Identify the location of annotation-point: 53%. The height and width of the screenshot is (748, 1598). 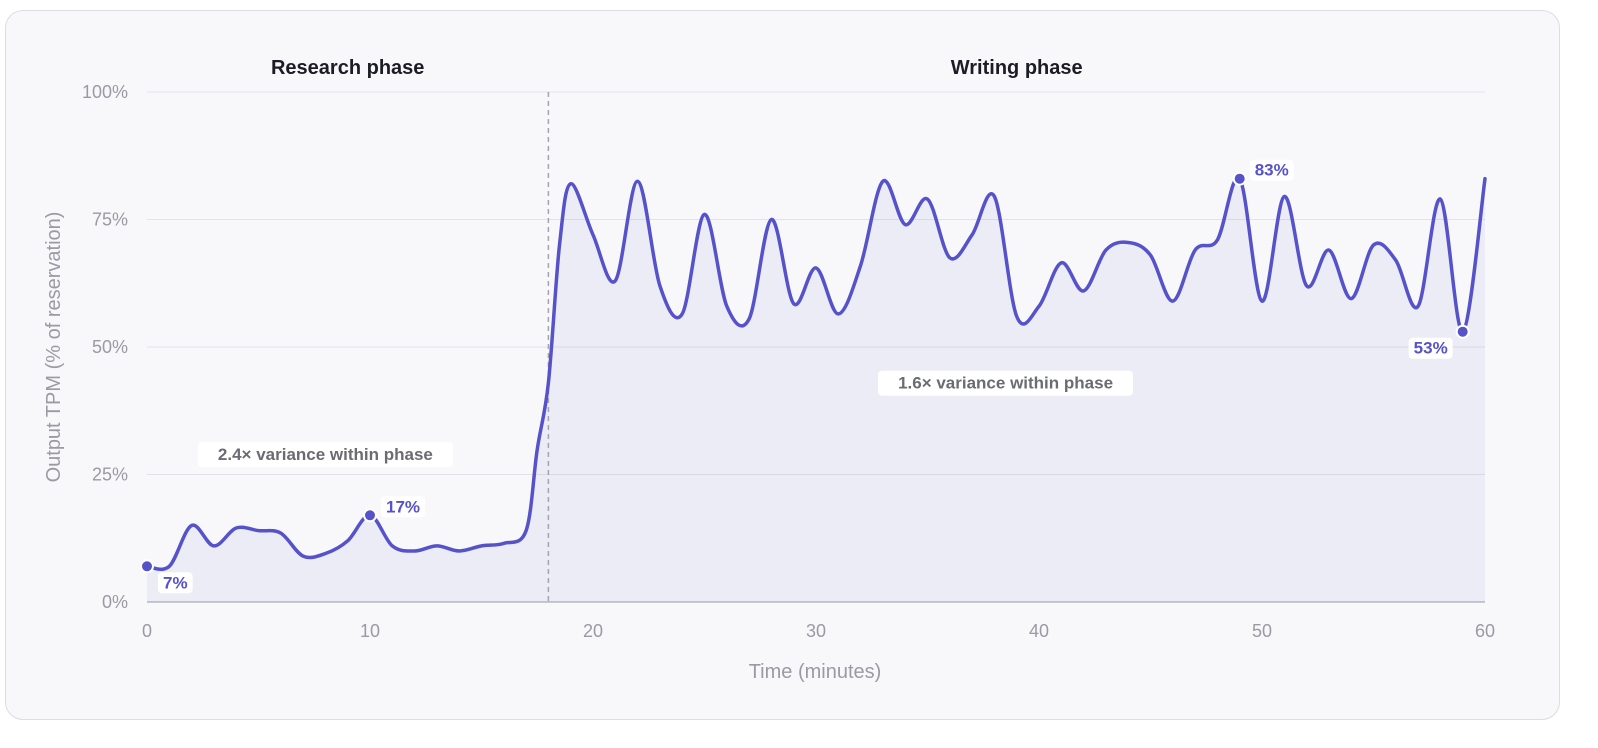
(1439, 341).